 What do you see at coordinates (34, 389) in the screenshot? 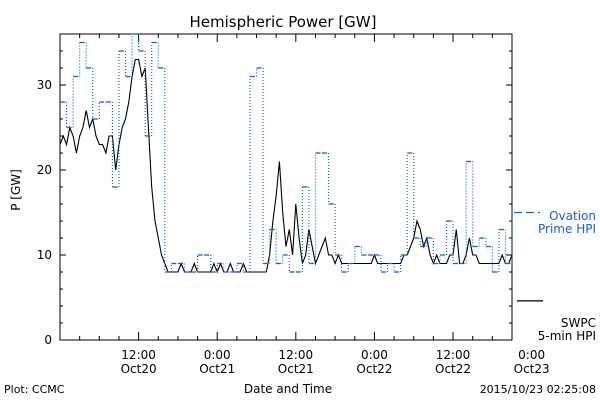
I see `plot-credit: Plot: CCMC` at bounding box center [34, 389].